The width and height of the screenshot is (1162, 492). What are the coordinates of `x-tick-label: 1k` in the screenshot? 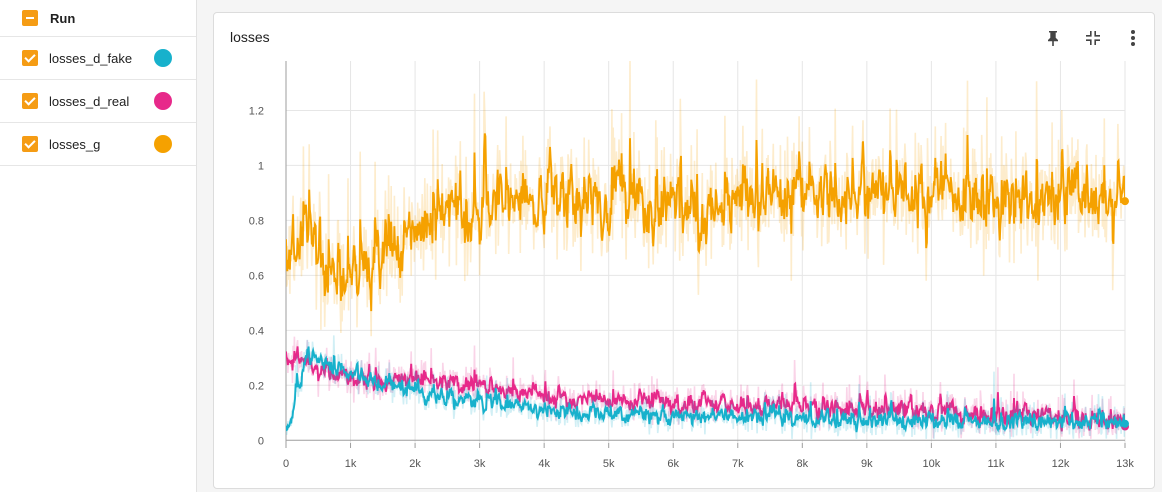 It's located at (351, 464).